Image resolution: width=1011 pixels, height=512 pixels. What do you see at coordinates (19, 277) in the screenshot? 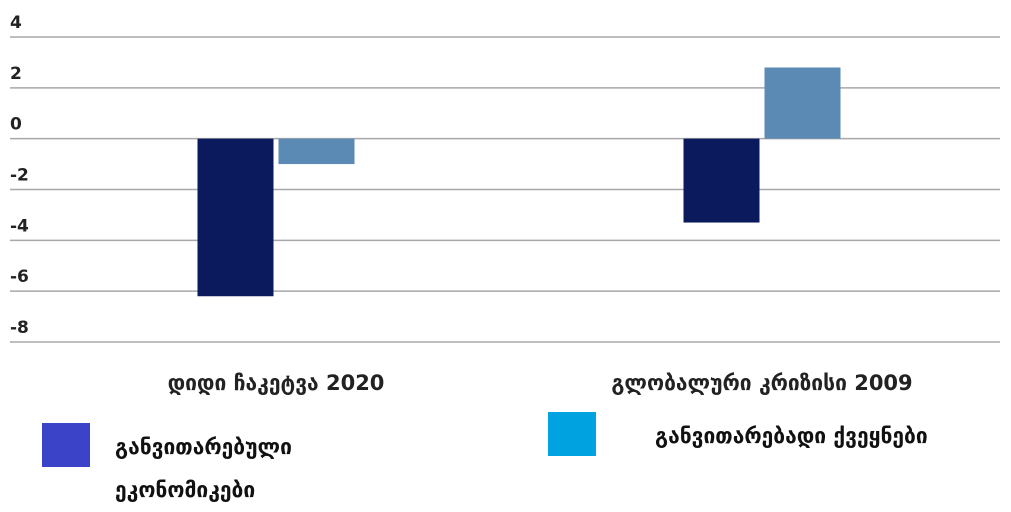
I see `y-tick-label: -6` at bounding box center [19, 277].